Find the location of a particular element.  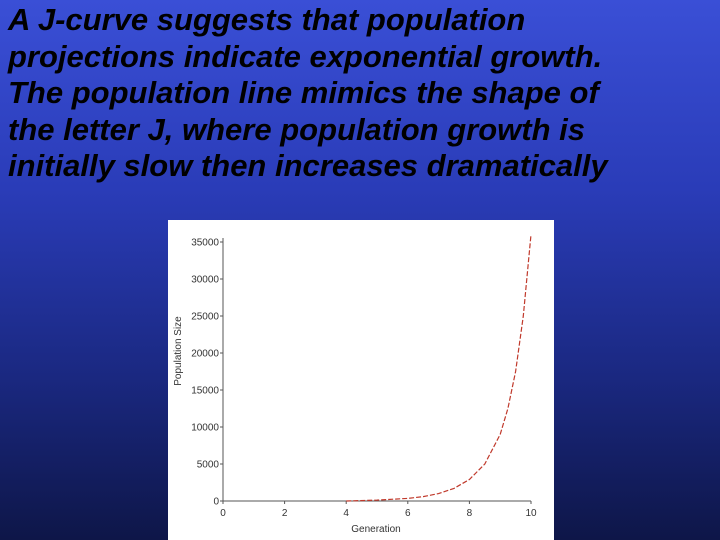

x-tick-label: 8 is located at coordinates (470, 513).